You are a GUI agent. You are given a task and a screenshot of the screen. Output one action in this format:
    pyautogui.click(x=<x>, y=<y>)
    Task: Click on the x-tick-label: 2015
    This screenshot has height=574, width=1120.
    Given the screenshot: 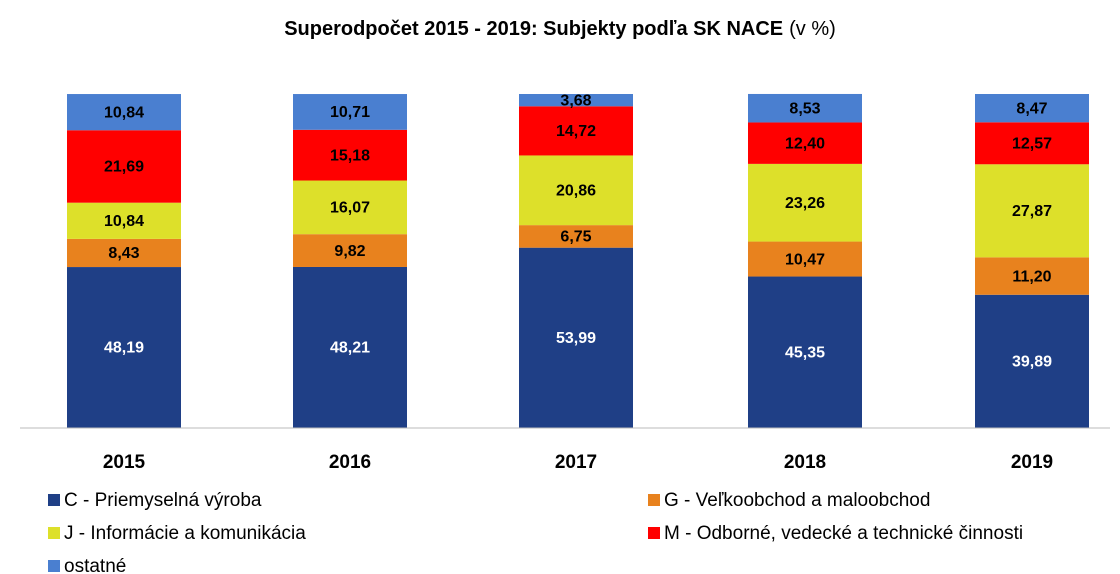 What is the action you would take?
    pyautogui.click(x=124, y=462)
    